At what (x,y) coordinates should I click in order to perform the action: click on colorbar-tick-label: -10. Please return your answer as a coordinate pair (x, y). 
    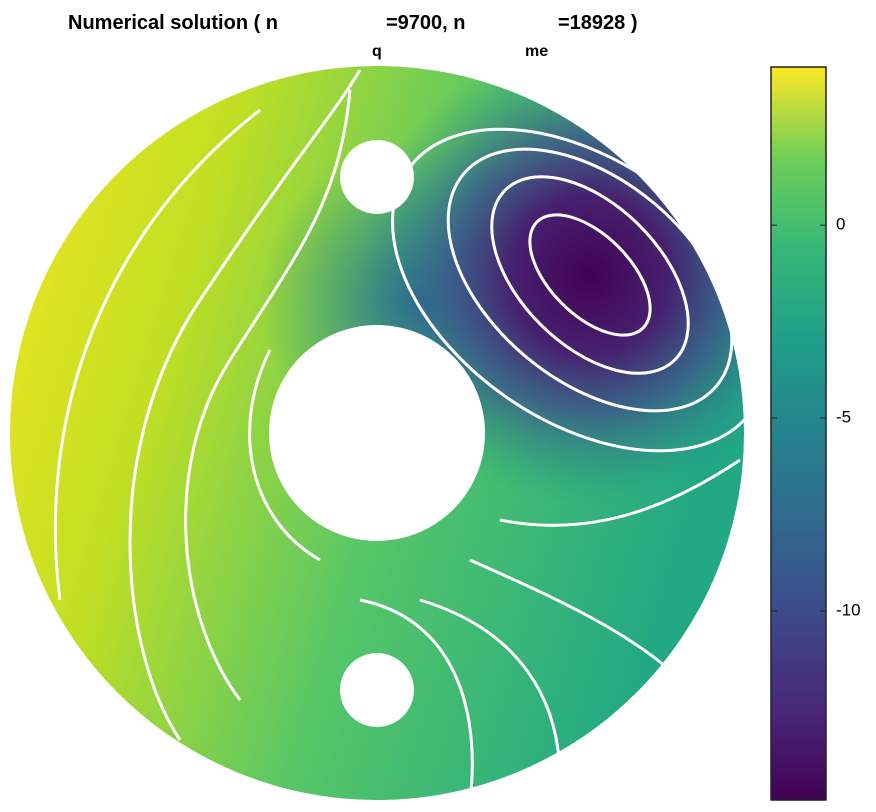
    Looking at the image, I should click on (848, 609).